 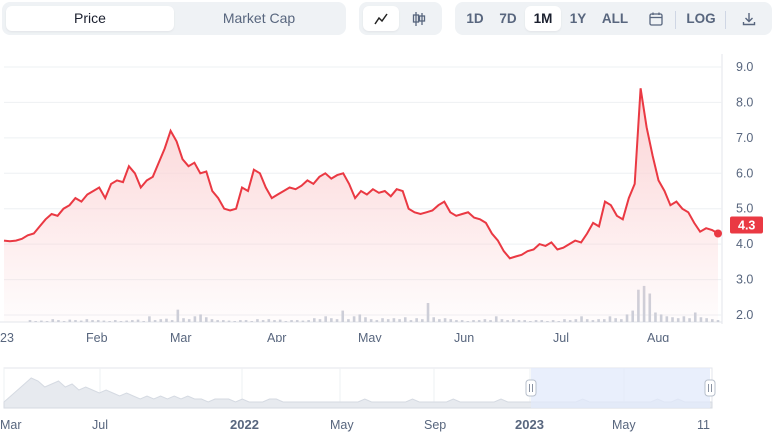 I want to click on price-marketcap-toggle: Price Market Cap, so click(x=174, y=18).